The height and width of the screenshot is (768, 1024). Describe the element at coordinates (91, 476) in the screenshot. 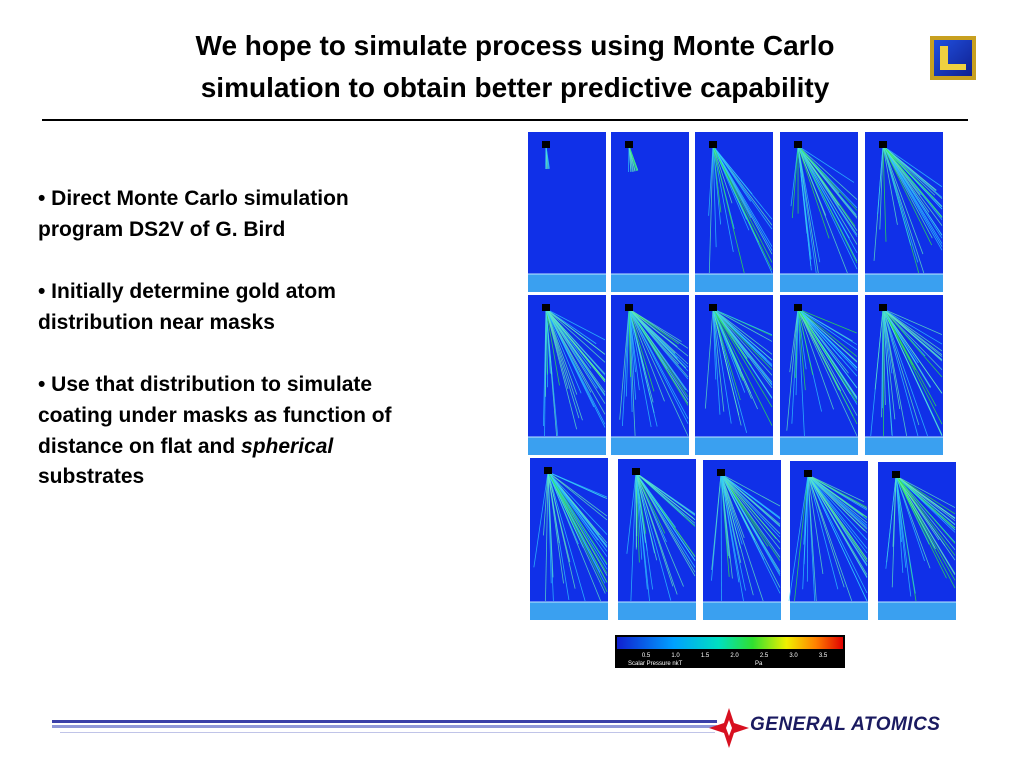

I see `bullet-line: substrates` at that location.